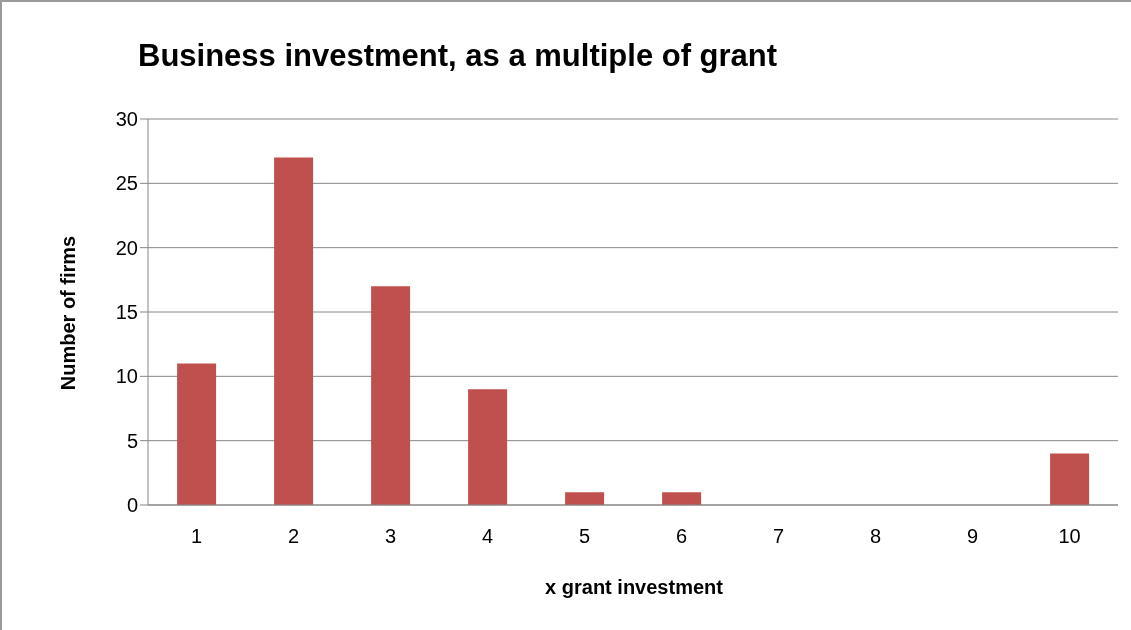 This screenshot has width=1131, height=630. I want to click on y-axis-title: Number of firms, so click(68, 313).